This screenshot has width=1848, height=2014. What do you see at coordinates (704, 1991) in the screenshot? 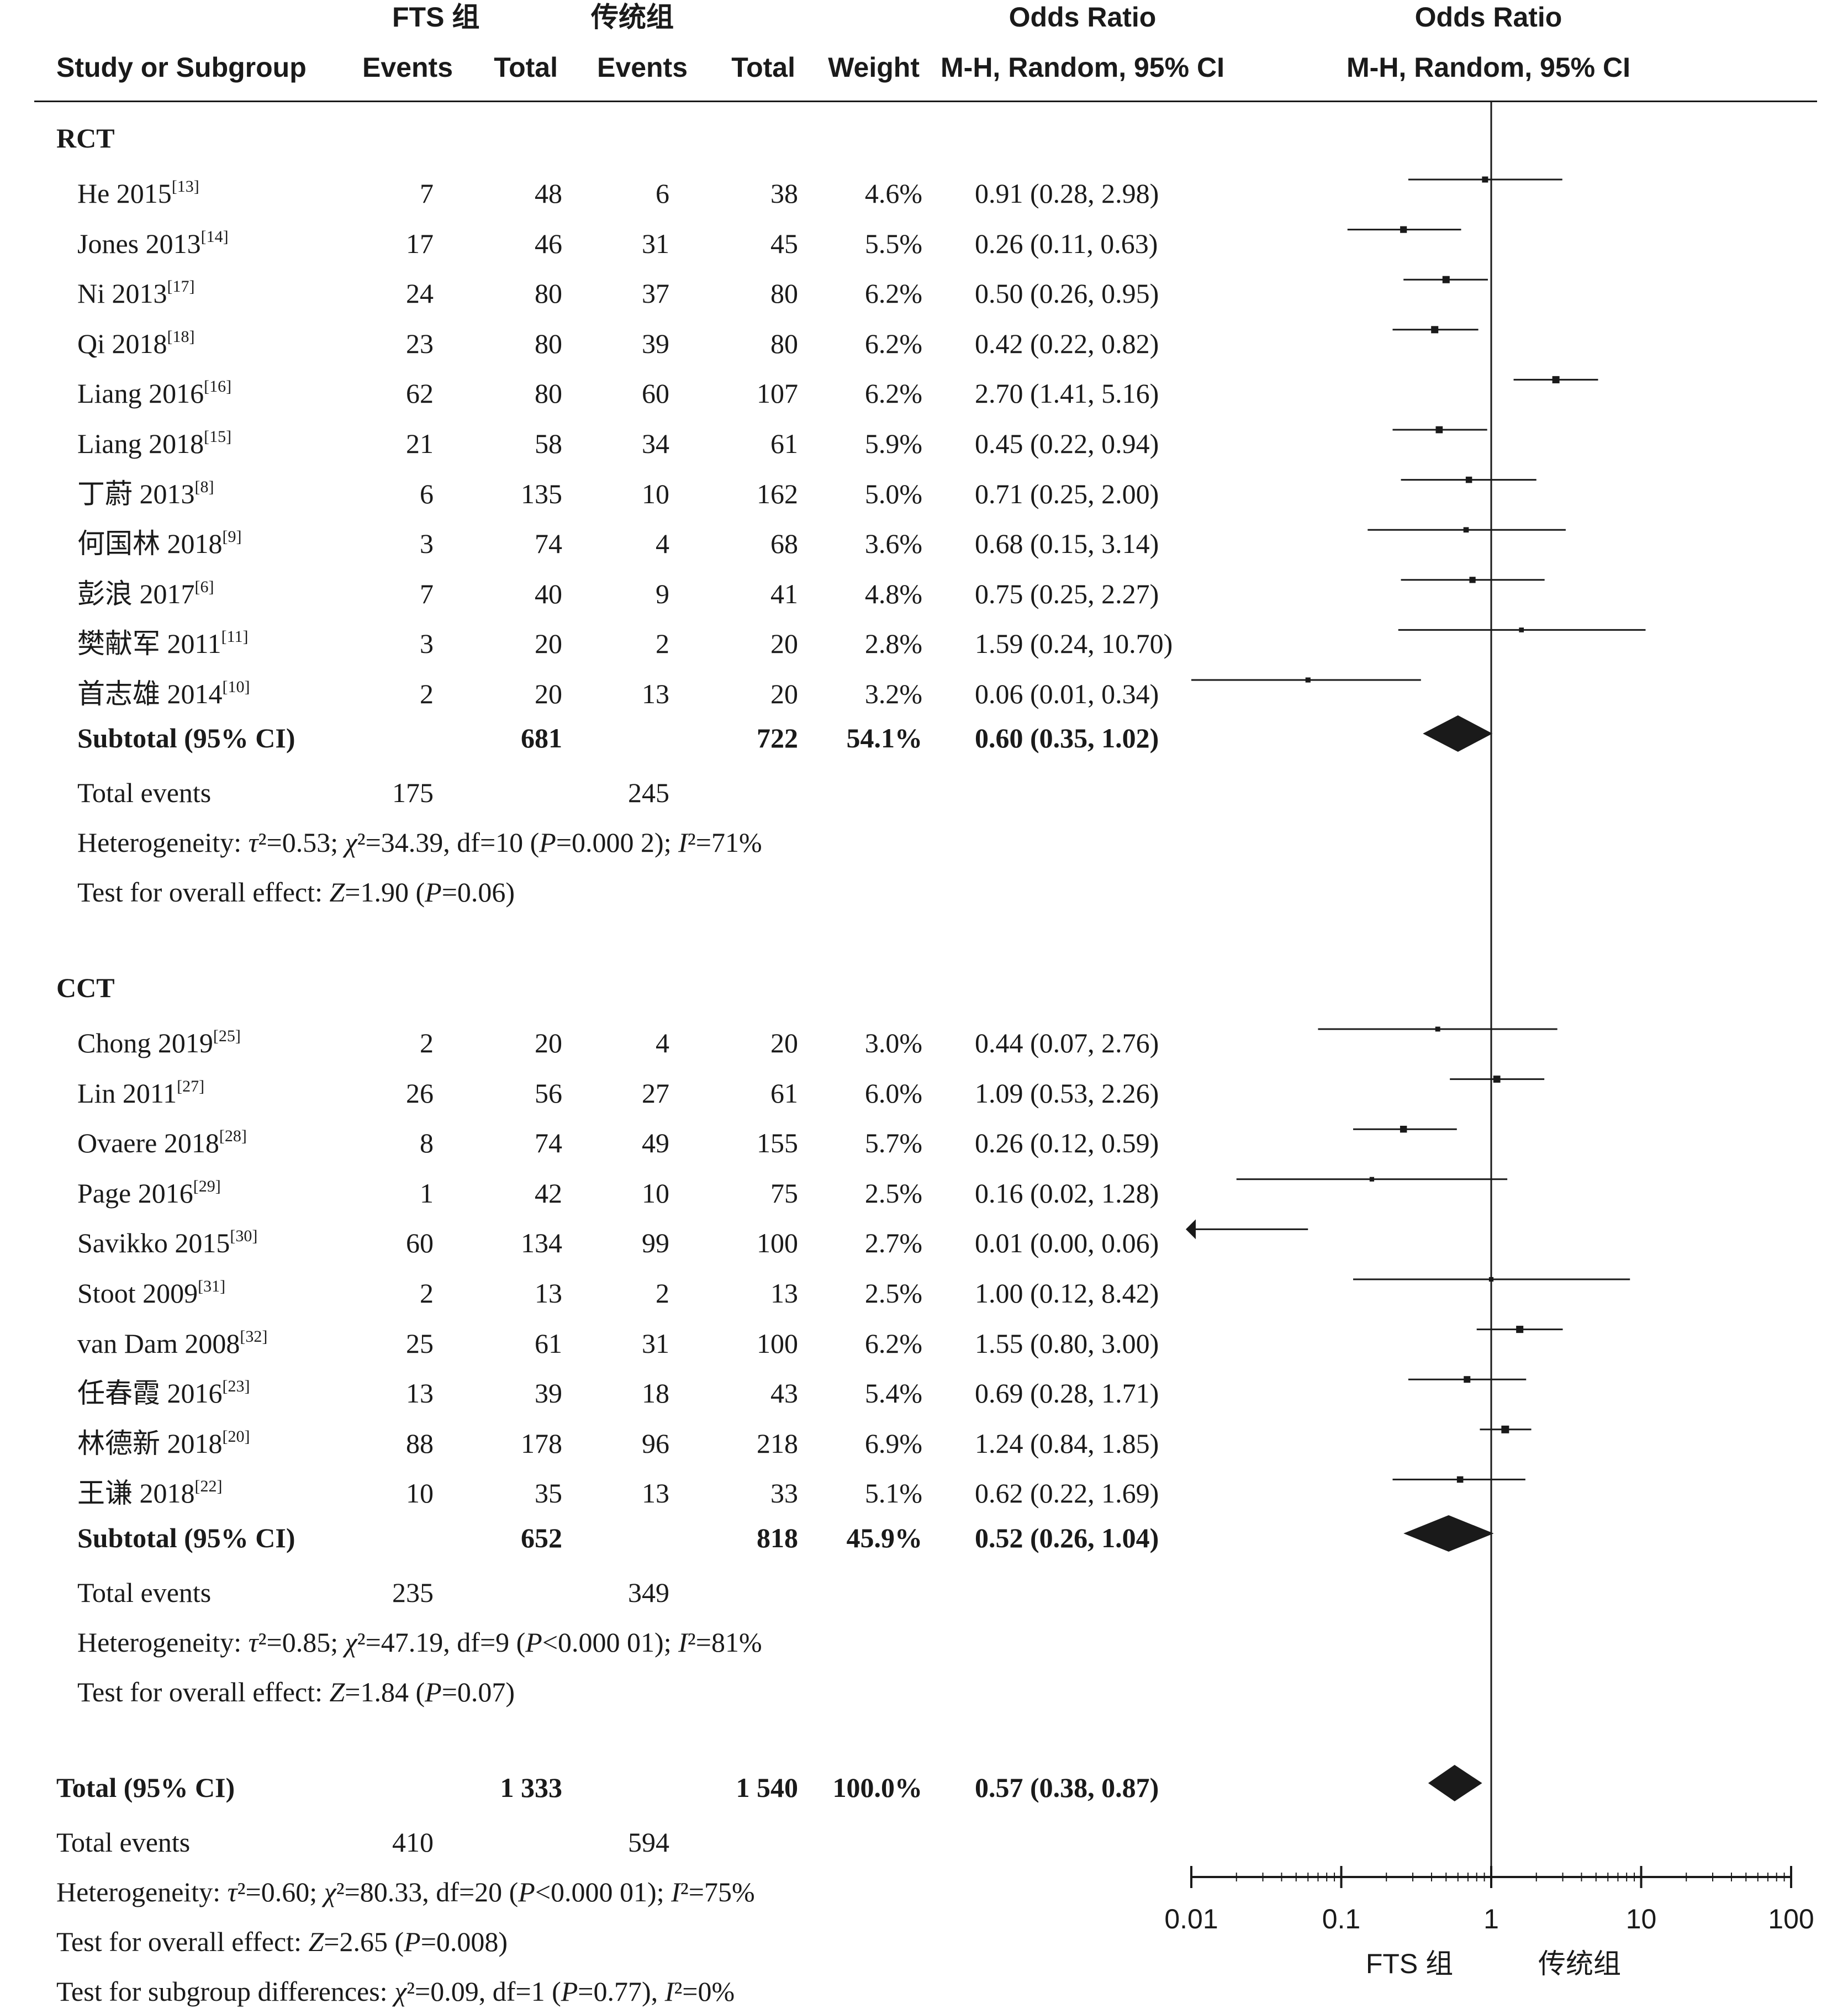
I see `subgroup-differences-i2: ²=0%` at bounding box center [704, 1991].